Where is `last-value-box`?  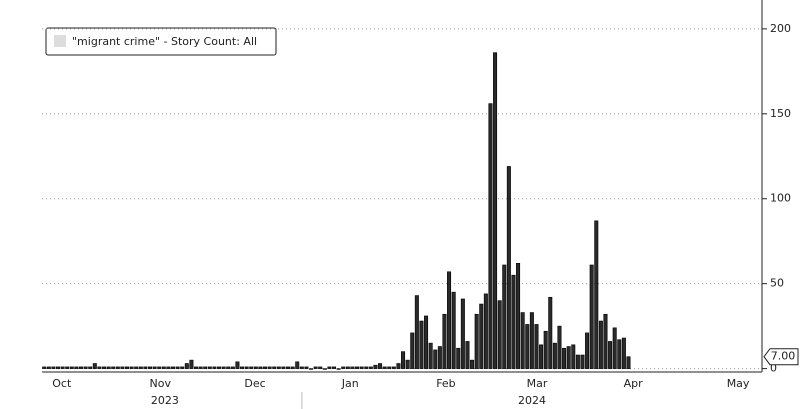
last-value-box is located at coordinates (781, 357).